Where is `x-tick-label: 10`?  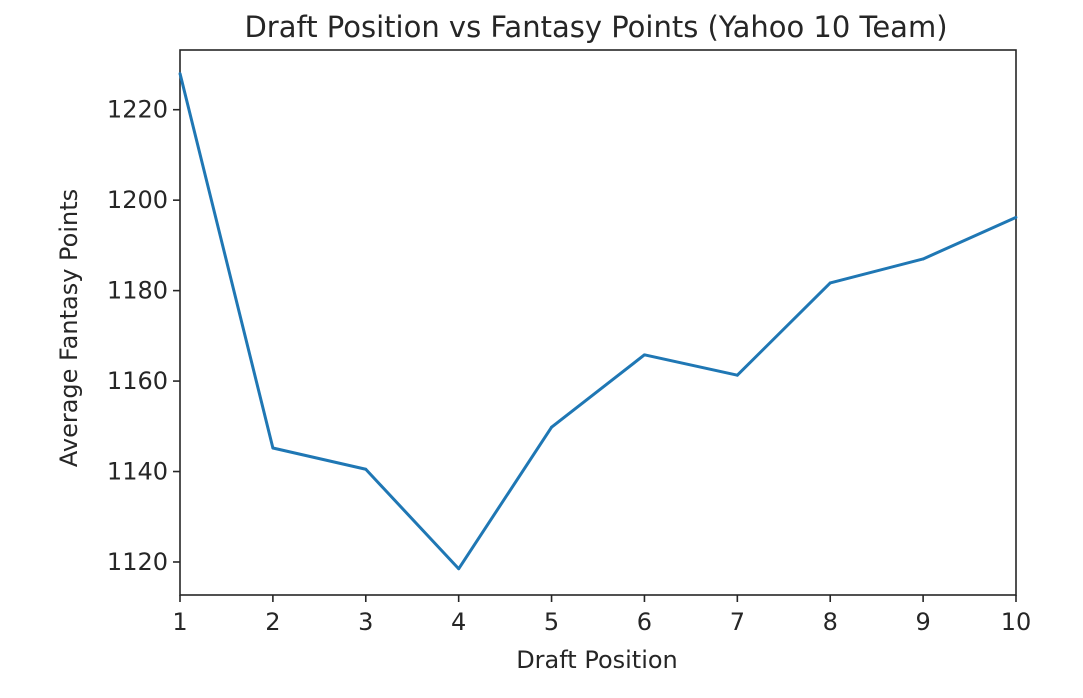
x-tick-label: 10 is located at coordinates (1016, 622).